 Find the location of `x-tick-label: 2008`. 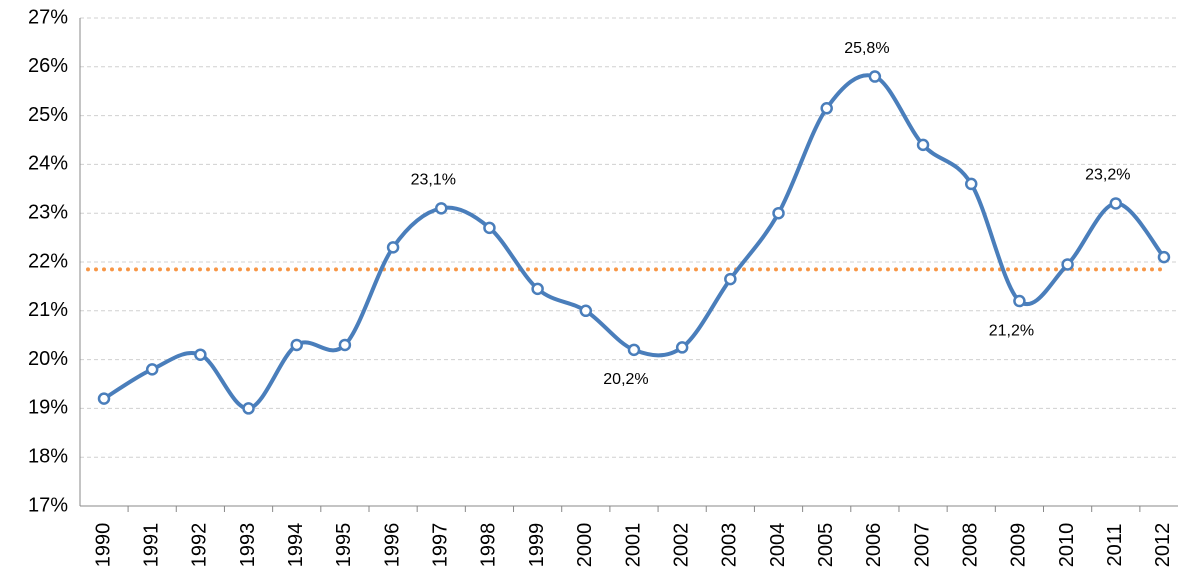

x-tick-label: 2008 is located at coordinates (971, 545).